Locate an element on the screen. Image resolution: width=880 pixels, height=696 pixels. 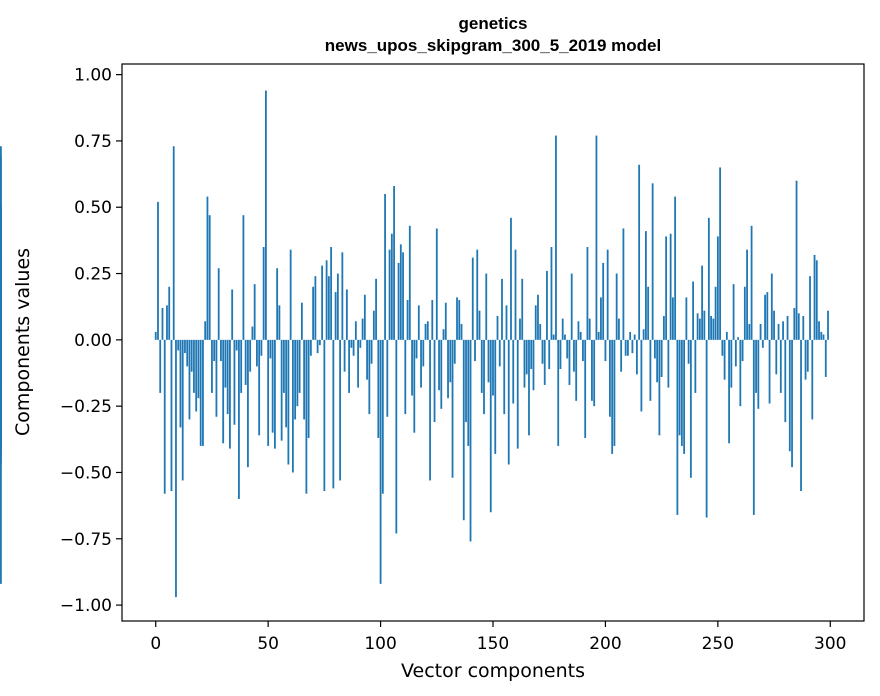
y-tick-label: −0.25 is located at coordinates (86, 407).